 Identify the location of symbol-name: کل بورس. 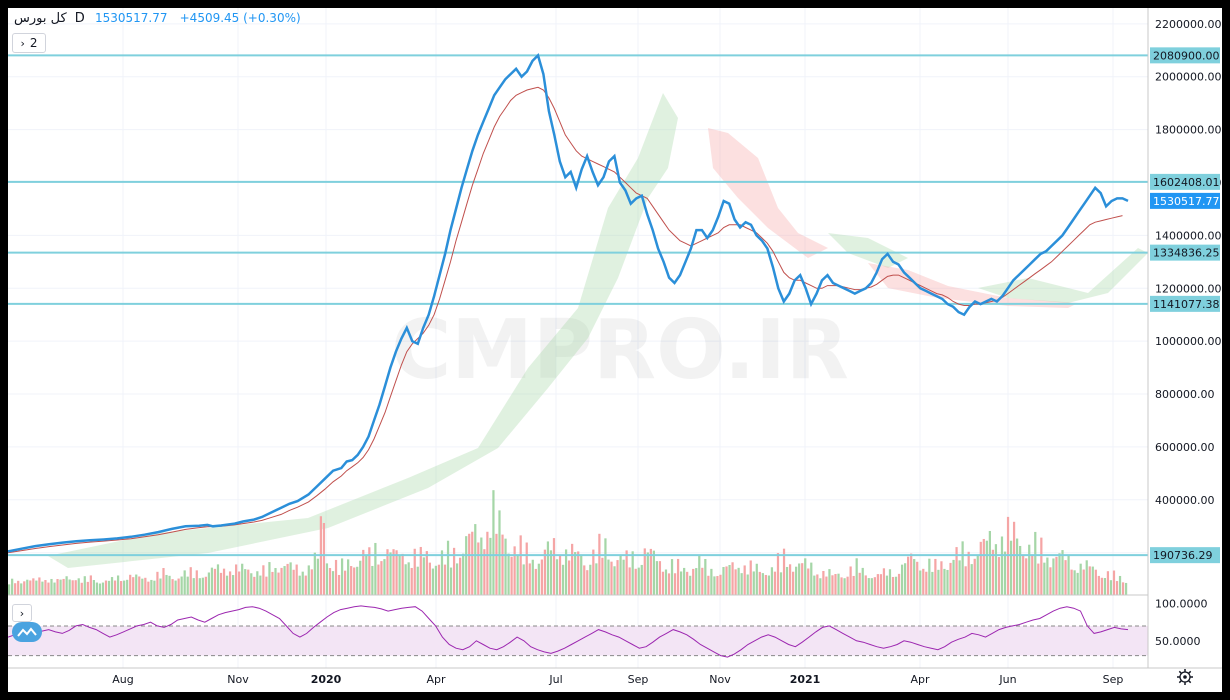
(40, 18).